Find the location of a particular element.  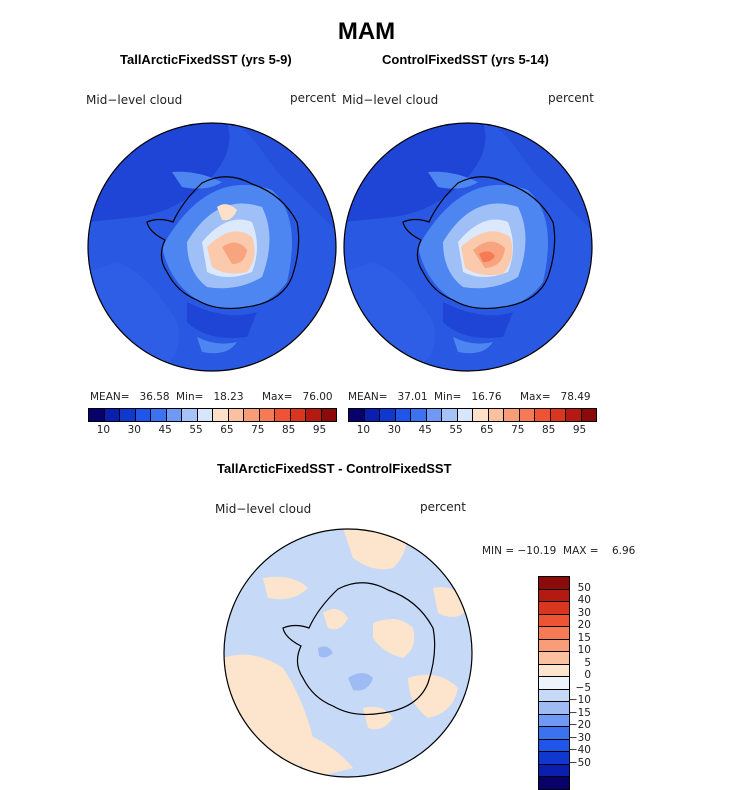

panel1-colorbar is located at coordinates (212, 415).